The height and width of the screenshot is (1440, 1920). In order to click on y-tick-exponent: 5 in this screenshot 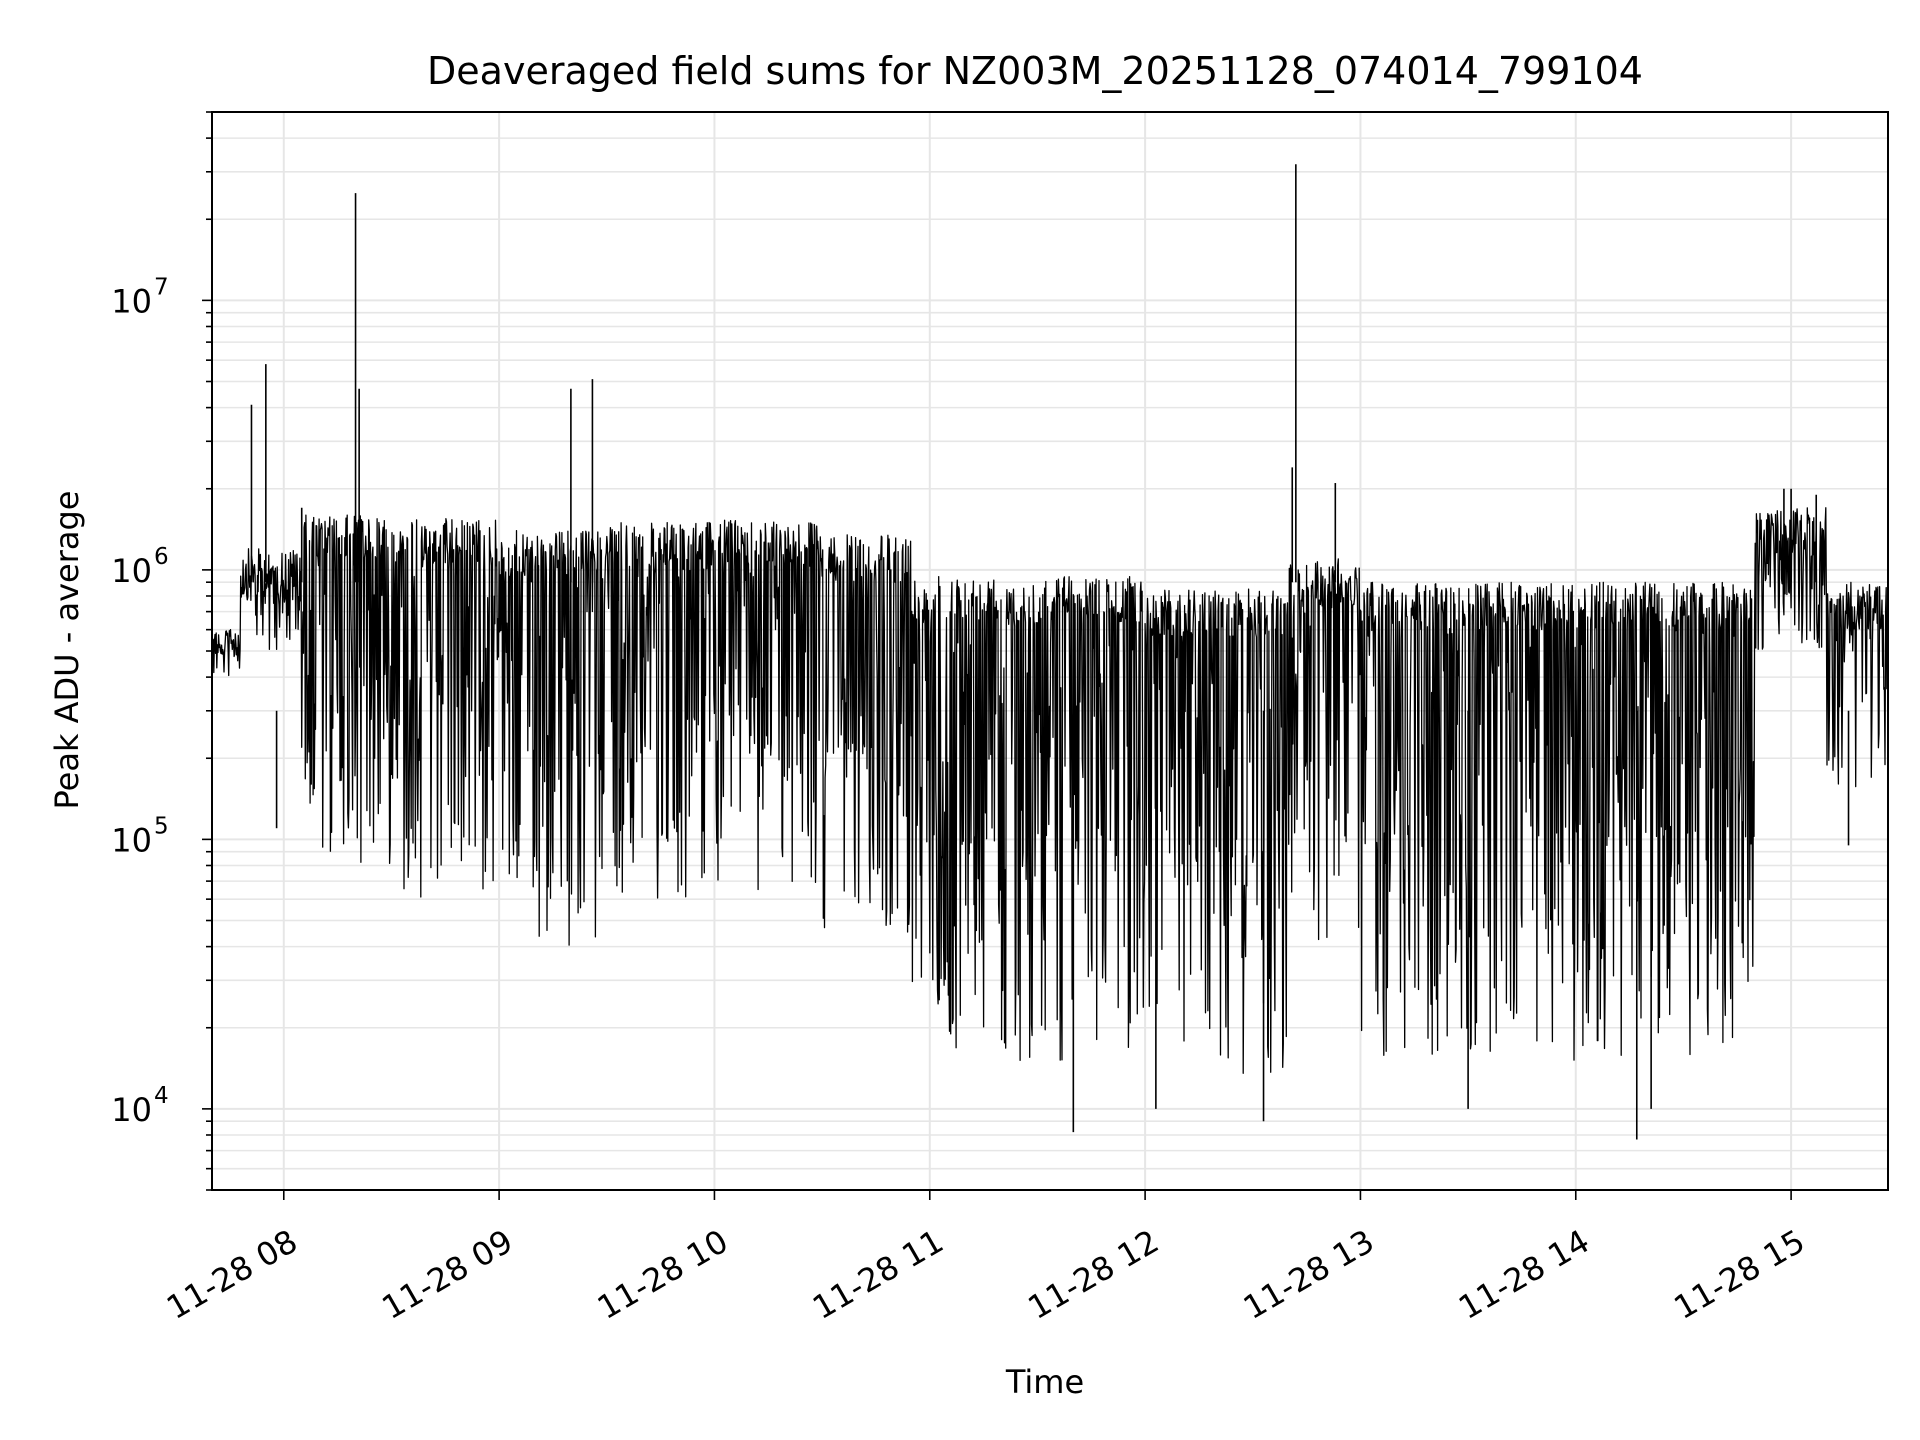, I will do `click(161, 826)`.